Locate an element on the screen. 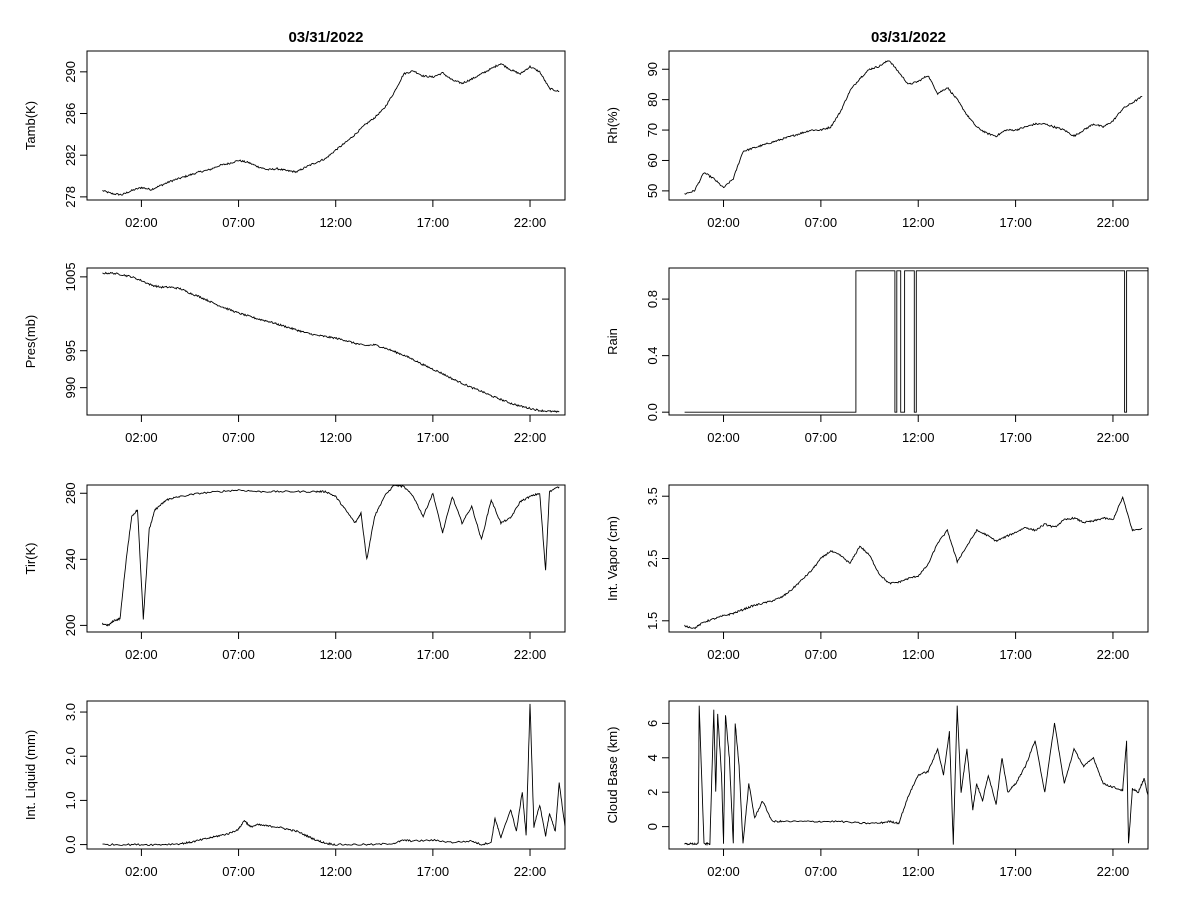 This screenshot has height=900, width=1200. panel-4: 02:00 07:00 12:00 17:00 22:00 200 240 280 Tir(K) is located at coordinates (294, 572).